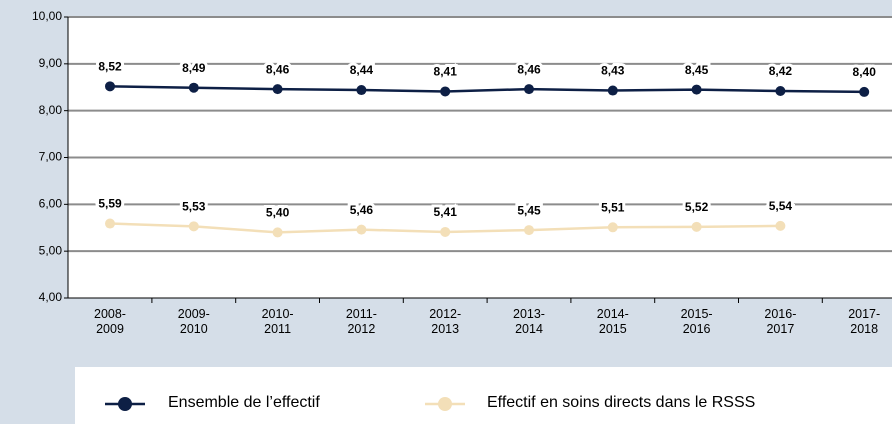 Image resolution: width=892 pixels, height=424 pixels. What do you see at coordinates (278, 213) in the screenshot?
I see `data-label: 5,40` at bounding box center [278, 213].